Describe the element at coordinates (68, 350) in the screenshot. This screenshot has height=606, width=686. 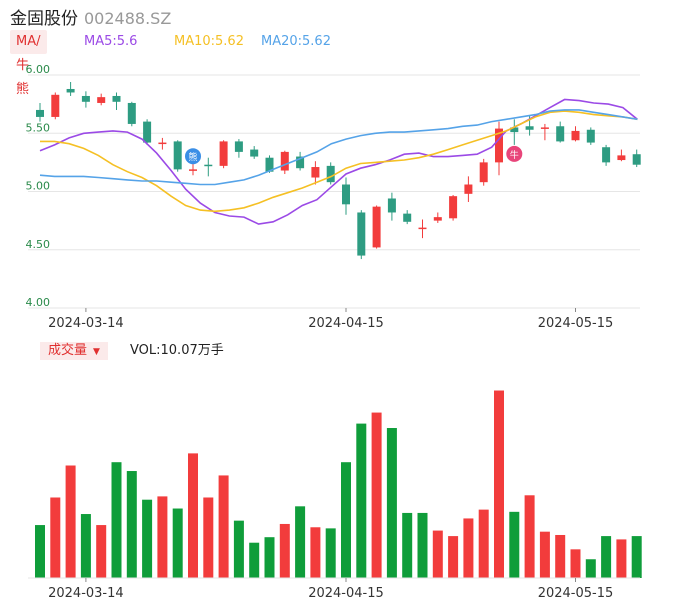
I see `volume-tab-label: 成交量` at that location.